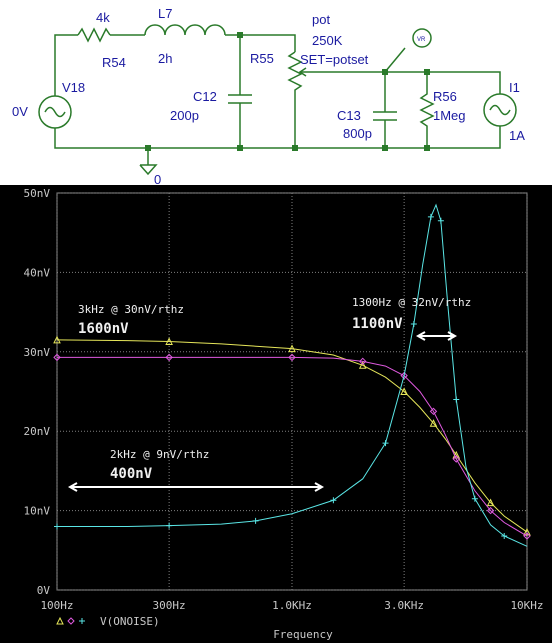 The width and height of the screenshot is (552, 643). What do you see at coordinates (148, 170) in the screenshot?
I see `ground` at bounding box center [148, 170].